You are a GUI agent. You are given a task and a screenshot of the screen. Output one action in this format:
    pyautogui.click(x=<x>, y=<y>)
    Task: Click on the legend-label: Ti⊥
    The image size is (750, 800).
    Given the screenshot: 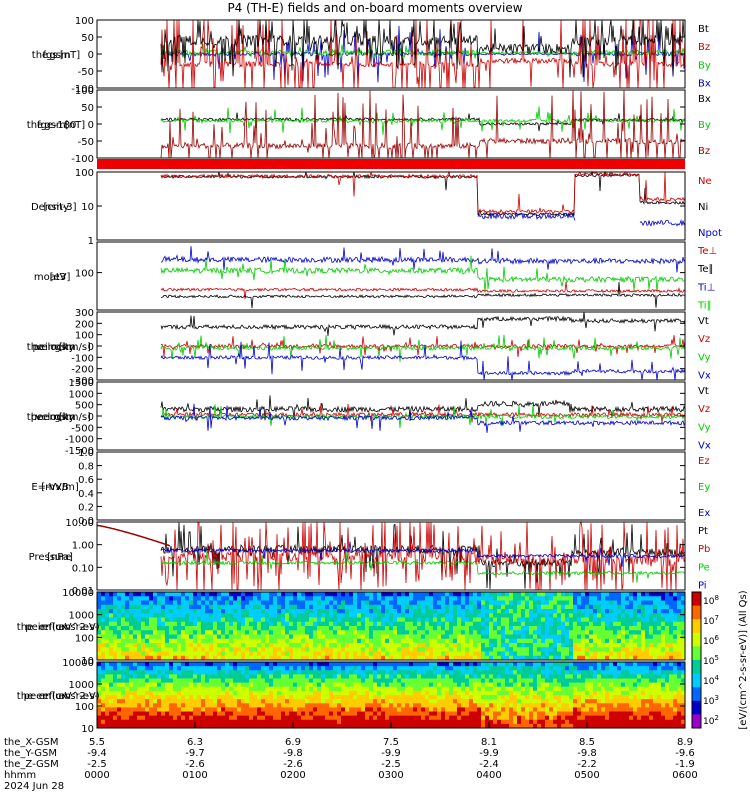 What is the action you would take?
    pyautogui.click(x=706, y=287)
    